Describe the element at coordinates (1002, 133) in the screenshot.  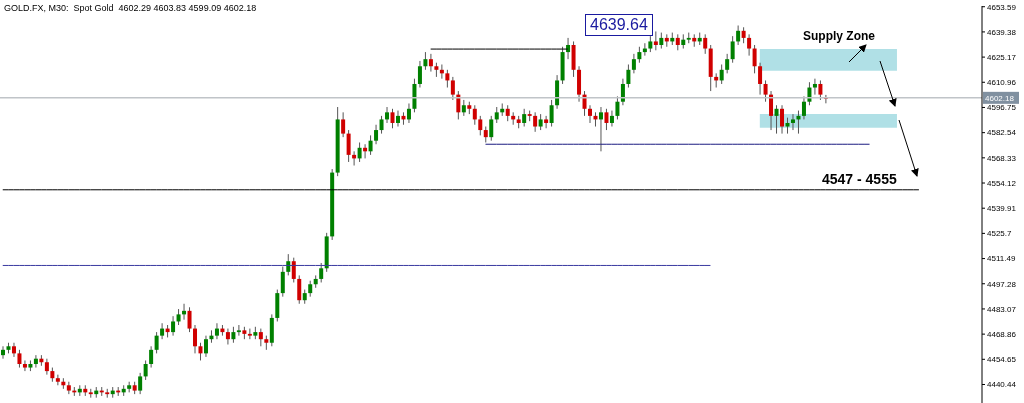
I see `y-tick-label: 4582.54` at that location.